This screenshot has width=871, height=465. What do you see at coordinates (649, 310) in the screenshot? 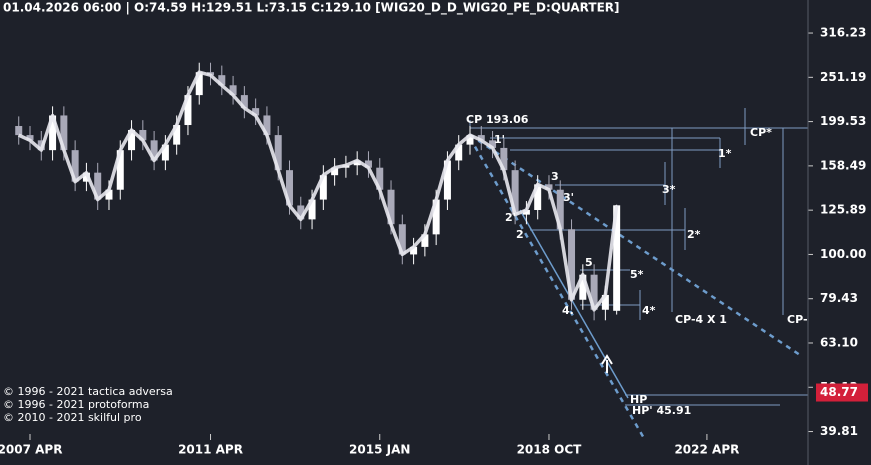
I see `annotation: 4*` at bounding box center [649, 310].